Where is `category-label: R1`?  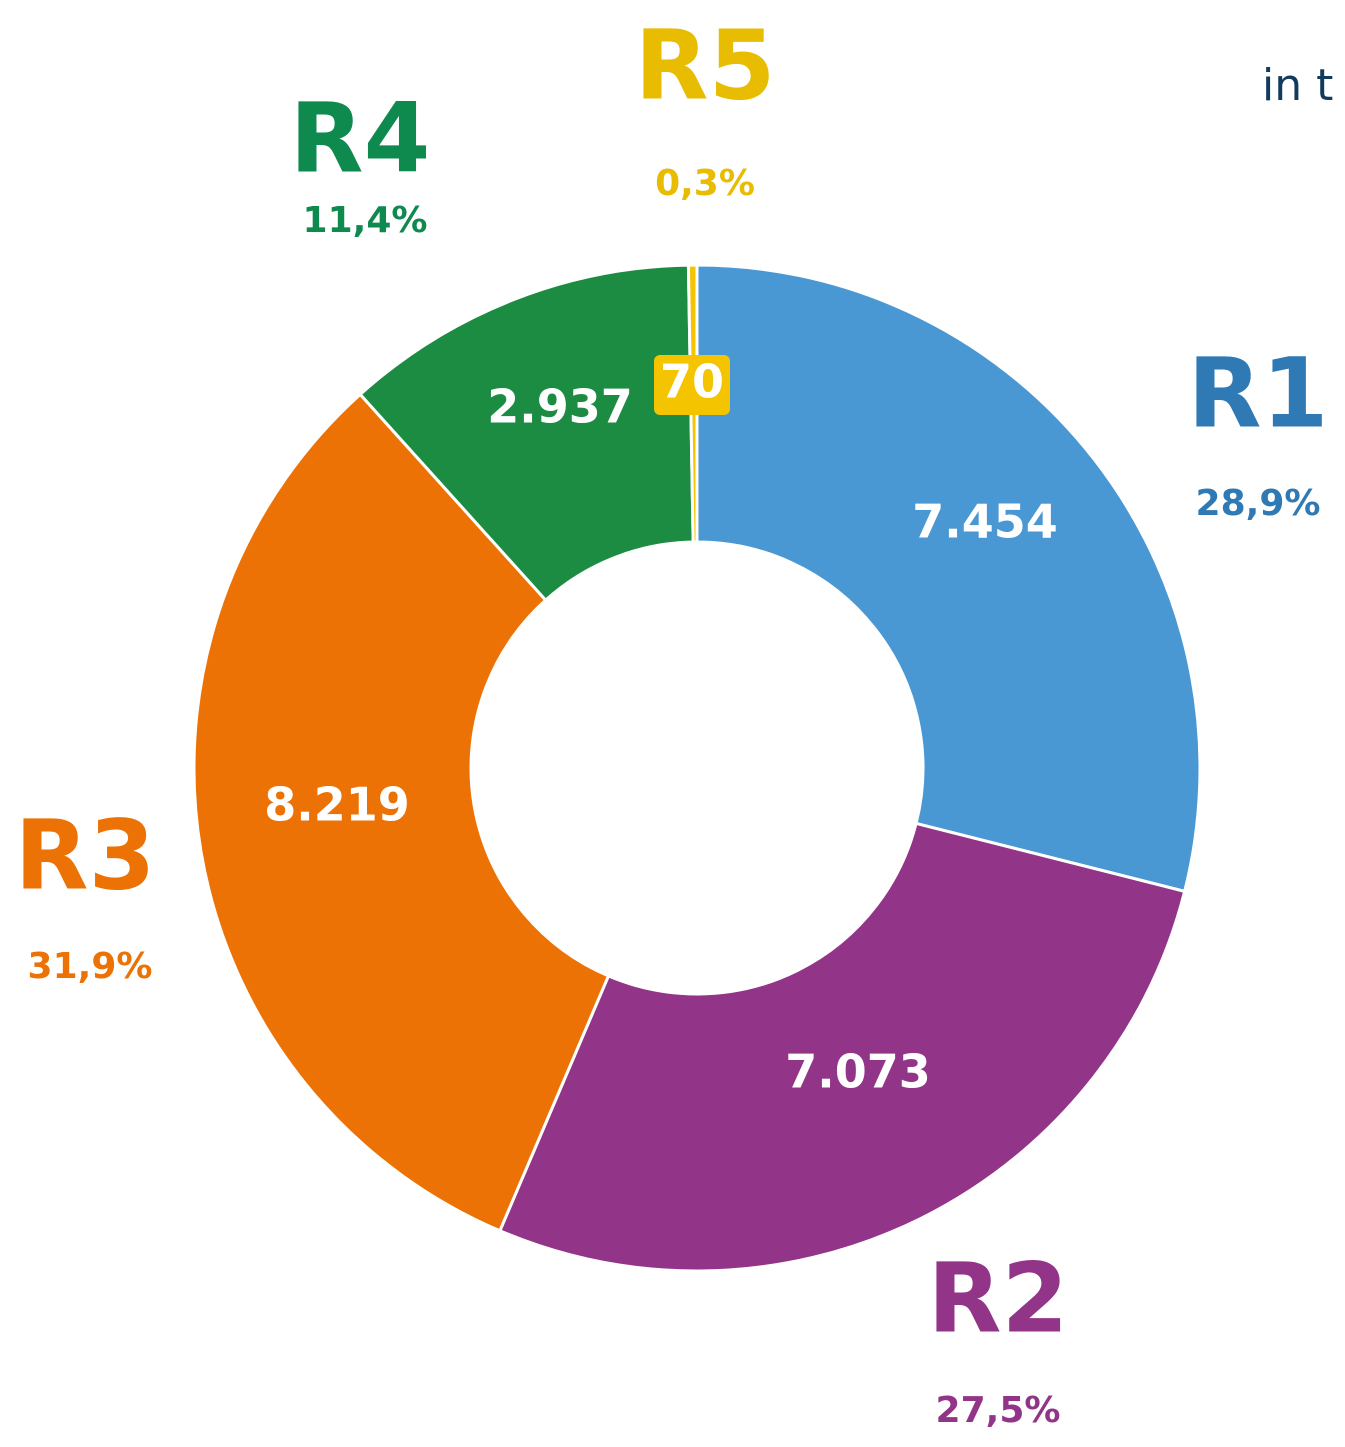
category-label: R1 is located at coordinates (1258, 393).